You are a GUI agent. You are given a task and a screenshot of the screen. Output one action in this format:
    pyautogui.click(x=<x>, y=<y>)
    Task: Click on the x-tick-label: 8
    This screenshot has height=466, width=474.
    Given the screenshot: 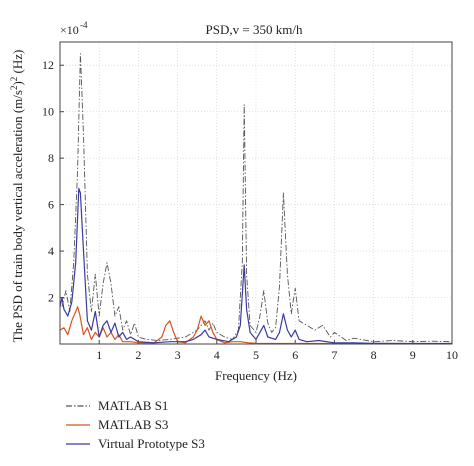 What is the action you would take?
    pyautogui.click(x=374, y=355)
    